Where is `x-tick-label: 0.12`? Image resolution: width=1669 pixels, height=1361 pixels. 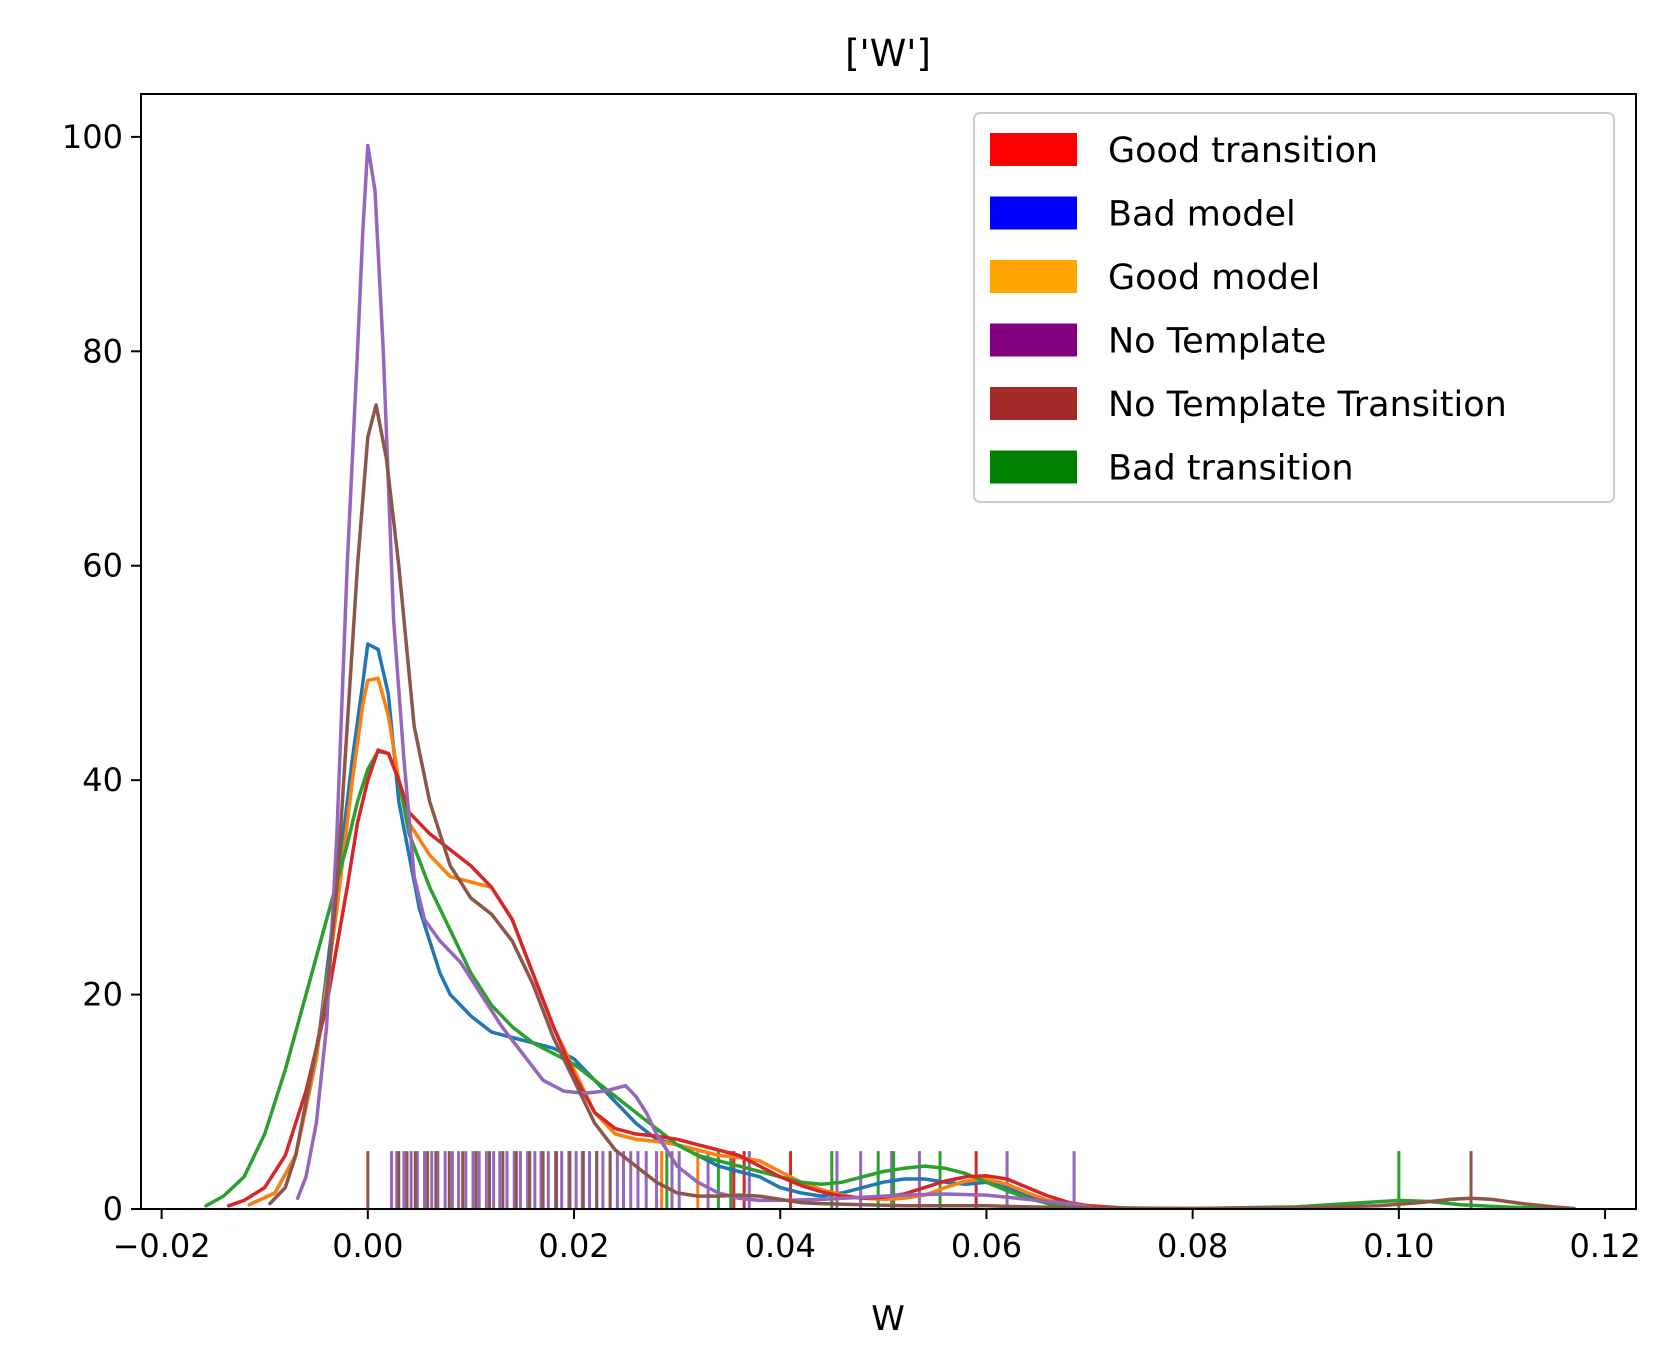
x-tick-label: 0.12 is located at coordinates (1604, 1246).